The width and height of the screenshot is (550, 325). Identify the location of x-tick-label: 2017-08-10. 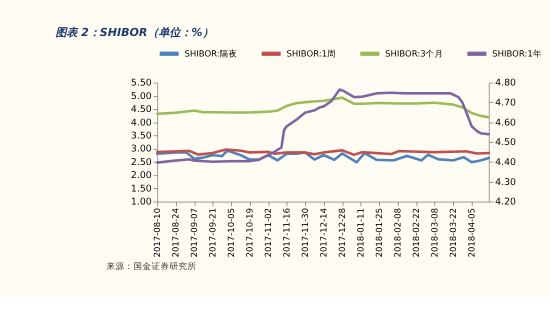
(158, 233).